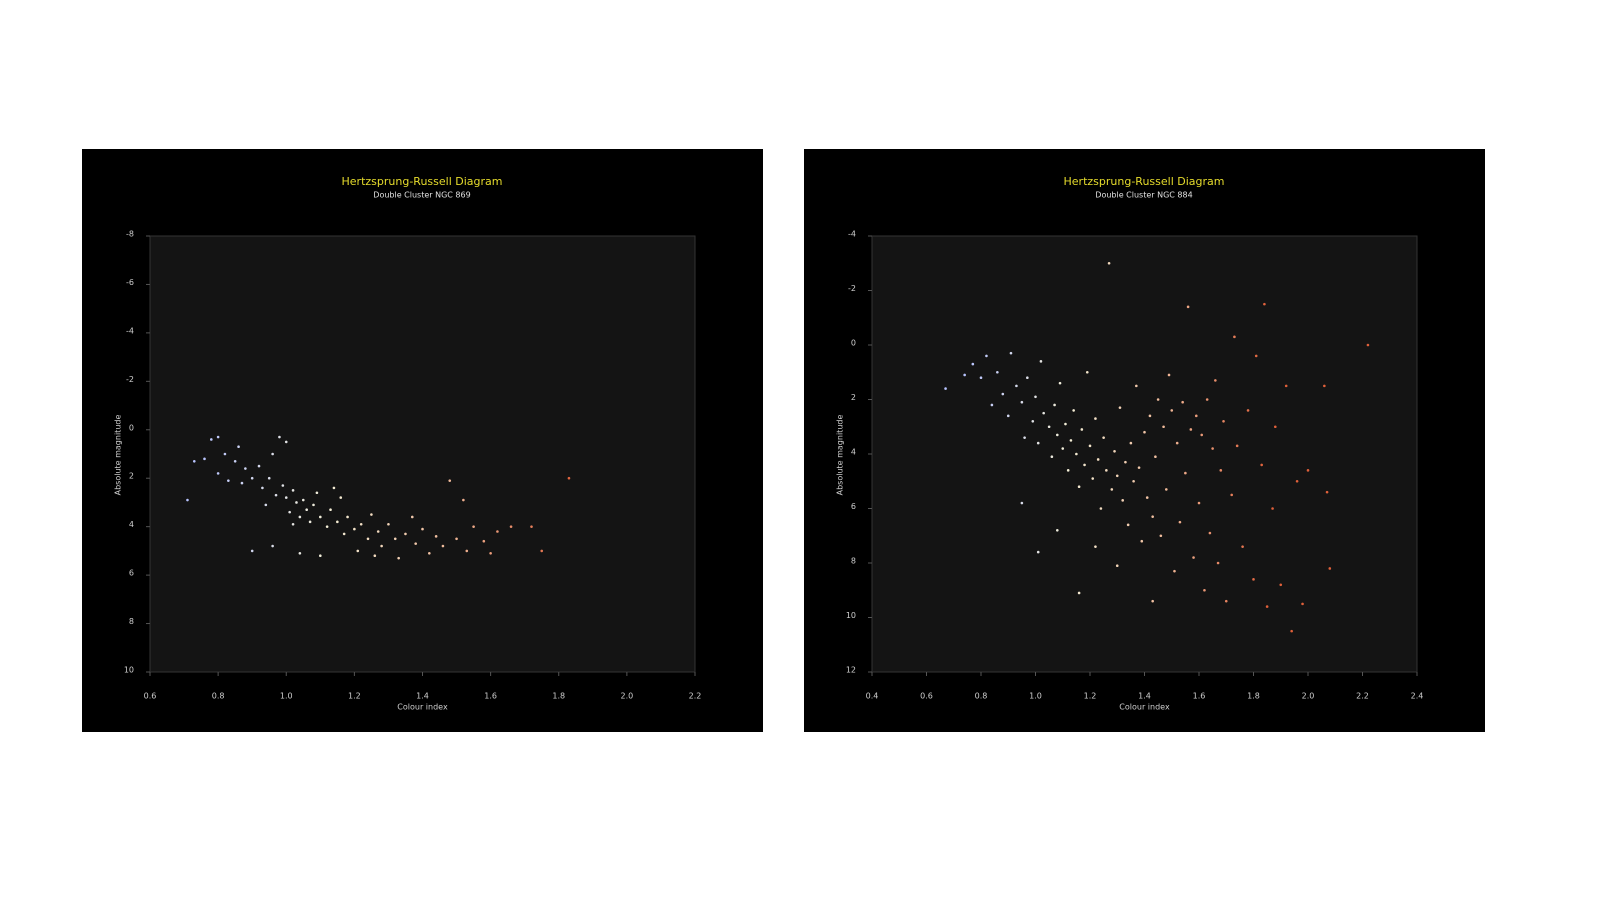  I want to click on chart-title: Hertzsprung-Russell Diagram, so click(422, 181).